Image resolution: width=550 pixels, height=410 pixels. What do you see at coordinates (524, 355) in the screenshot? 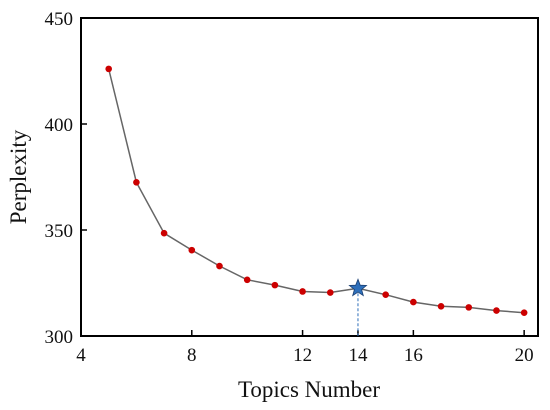
I see `x-tick-label-20: 20` at bounding box center [524, 355].